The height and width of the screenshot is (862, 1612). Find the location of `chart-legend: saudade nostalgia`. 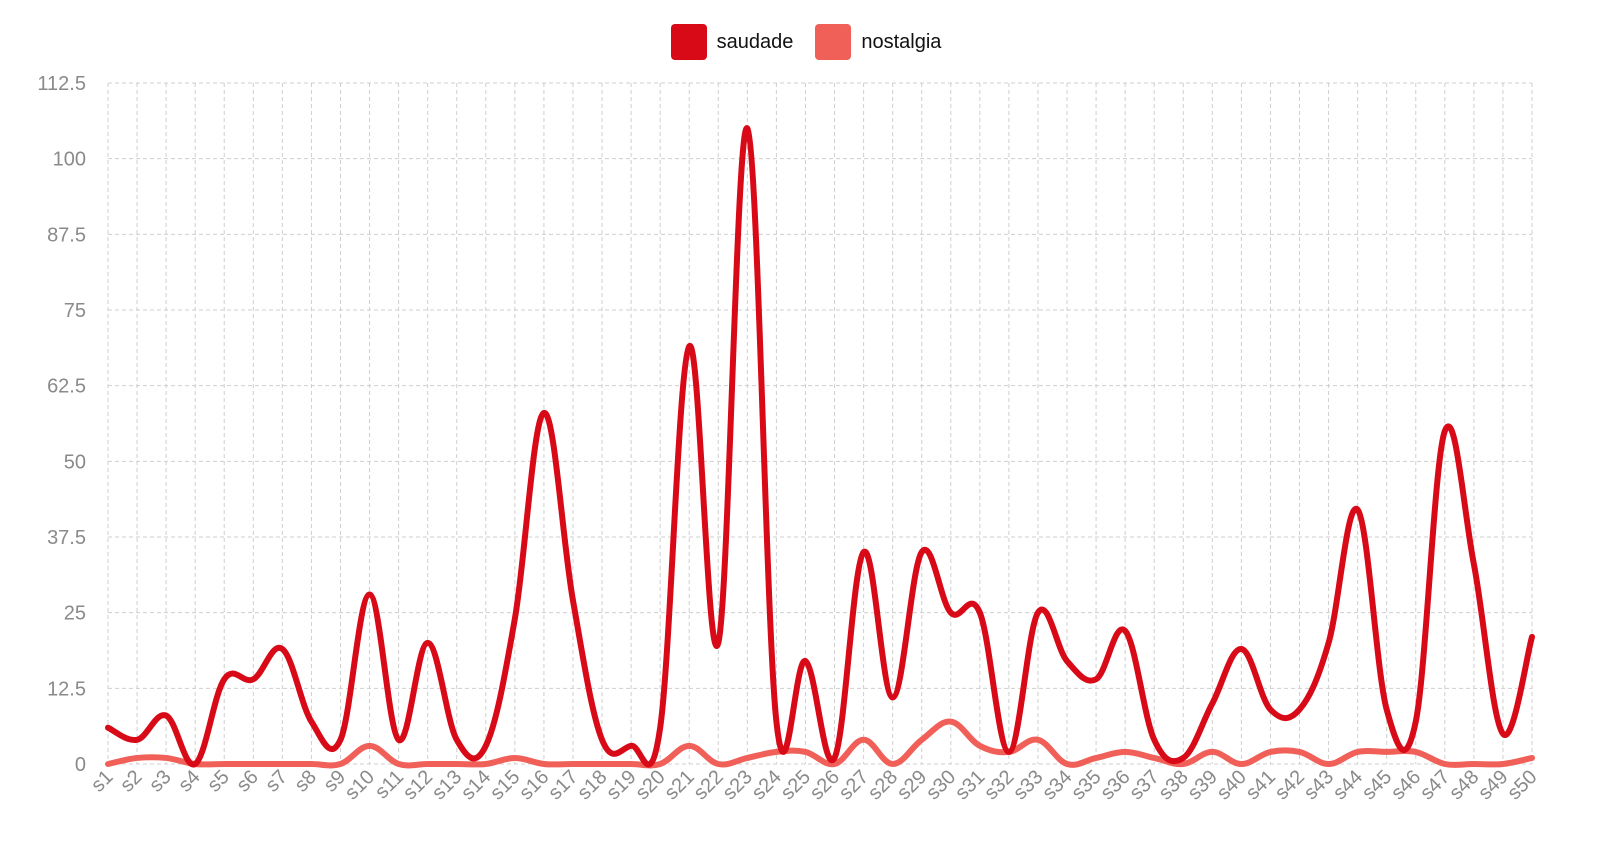

chart-legend: saudade nostalgia is located at coordinates (806, 42).